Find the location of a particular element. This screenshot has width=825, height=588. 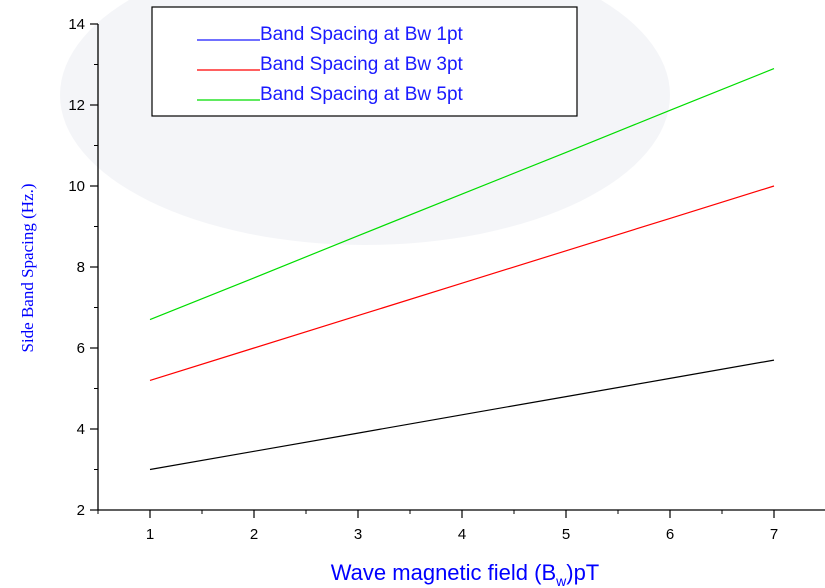

x-tick-label: 7 is located at coordinates (774, 534).